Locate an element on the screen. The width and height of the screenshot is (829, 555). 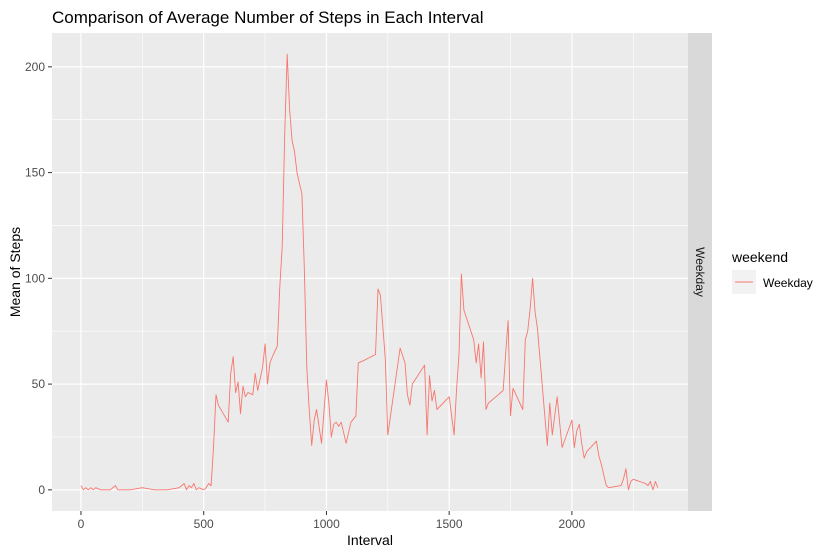
y-tick-label: 50 is located at coordinates (39, 384).